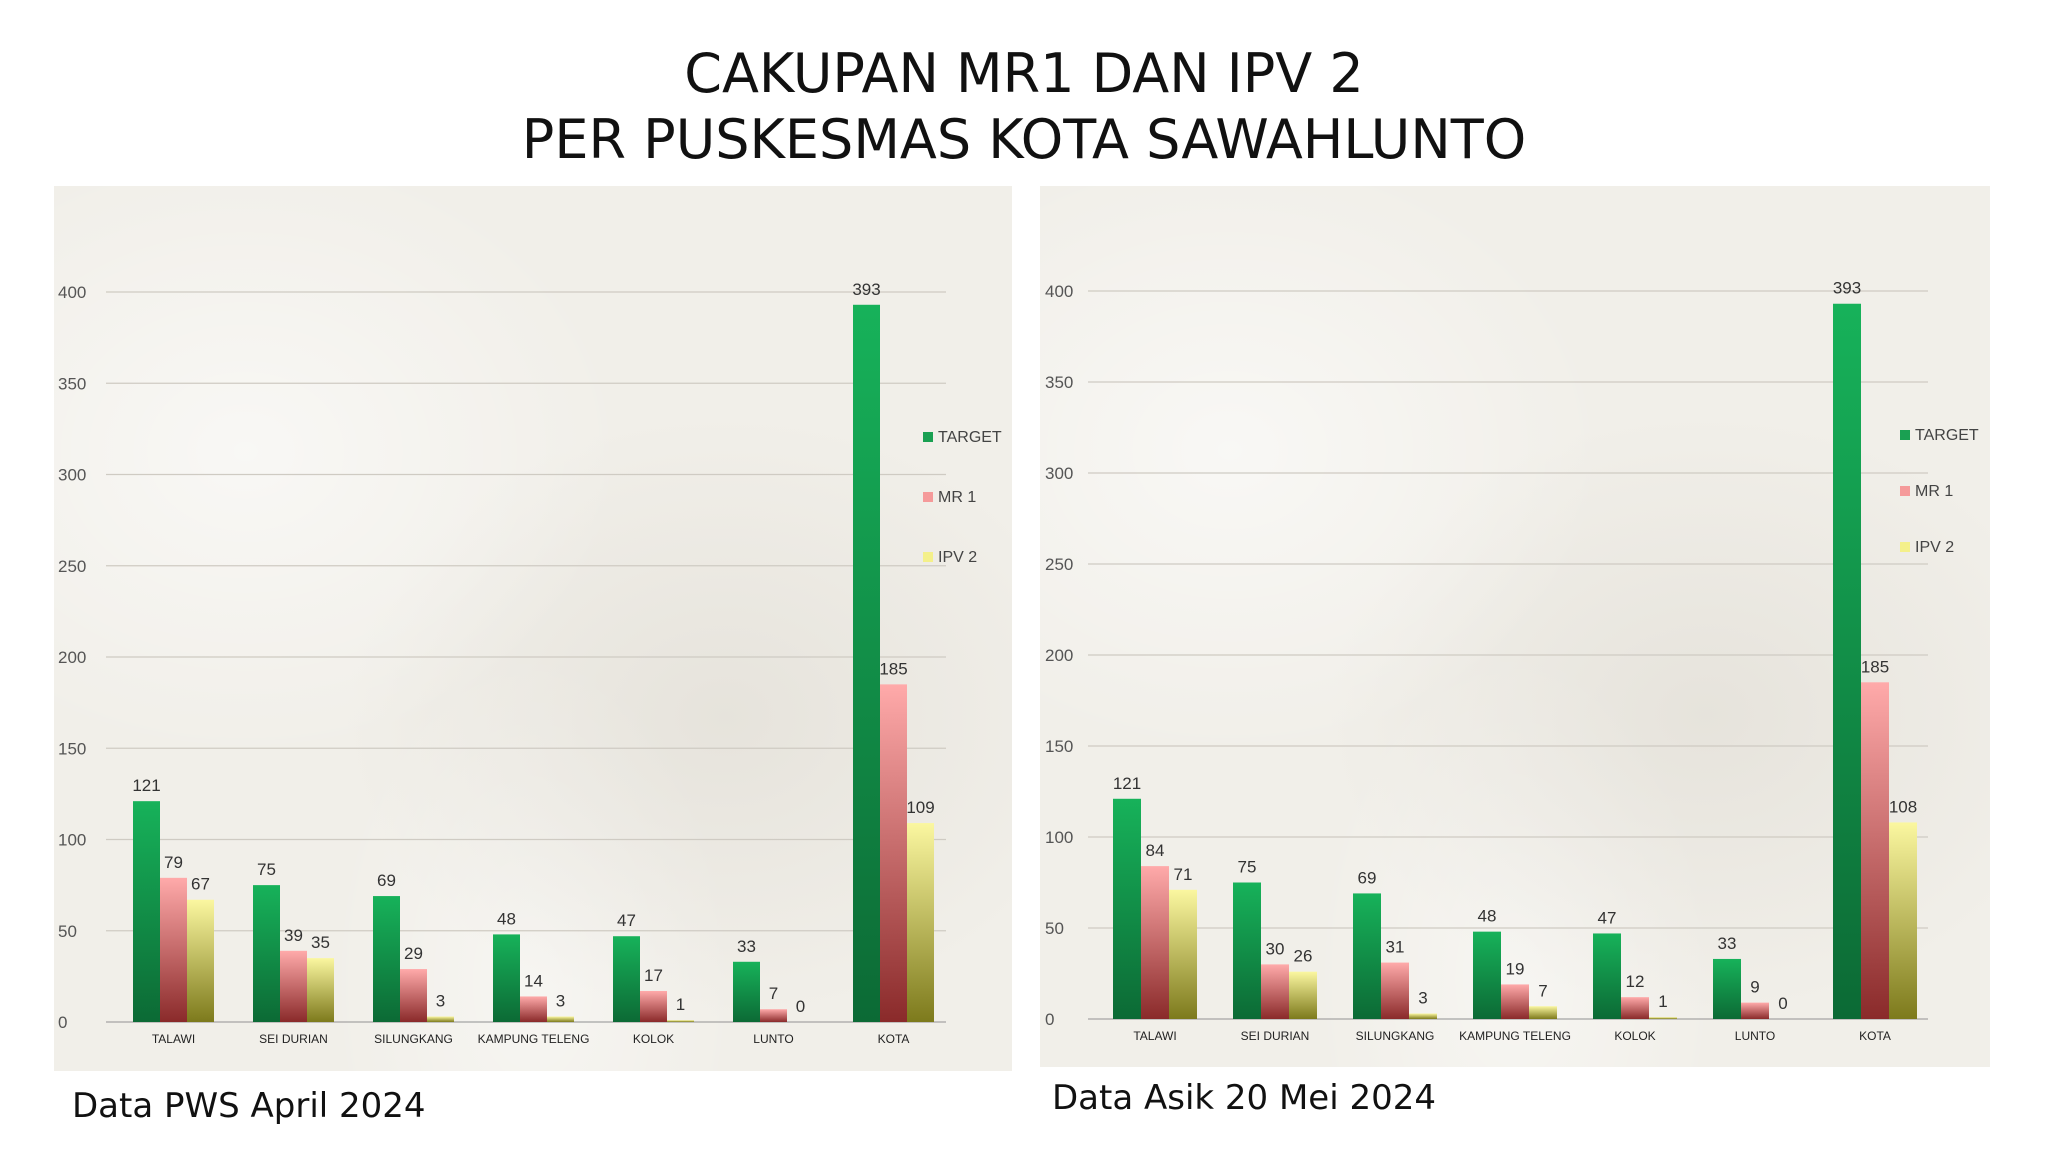 This screenshot has height=1152, width=2048. I want to click on x-category-label: KOTA, so click(894, 1039).